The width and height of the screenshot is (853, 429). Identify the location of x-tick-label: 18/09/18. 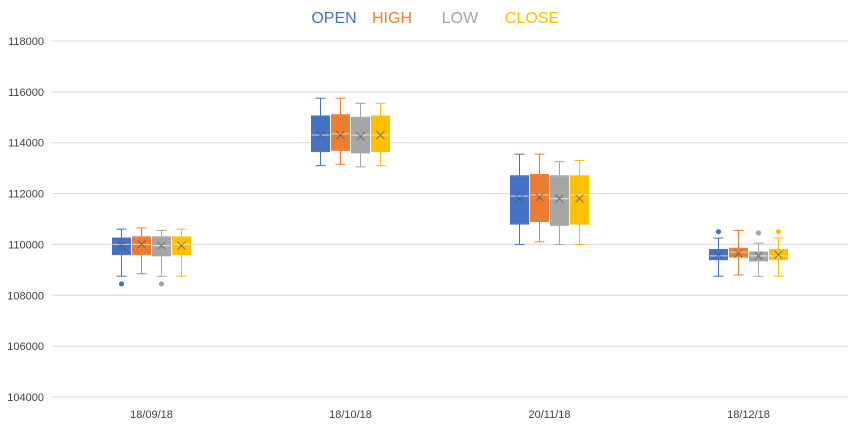
(151, 415).